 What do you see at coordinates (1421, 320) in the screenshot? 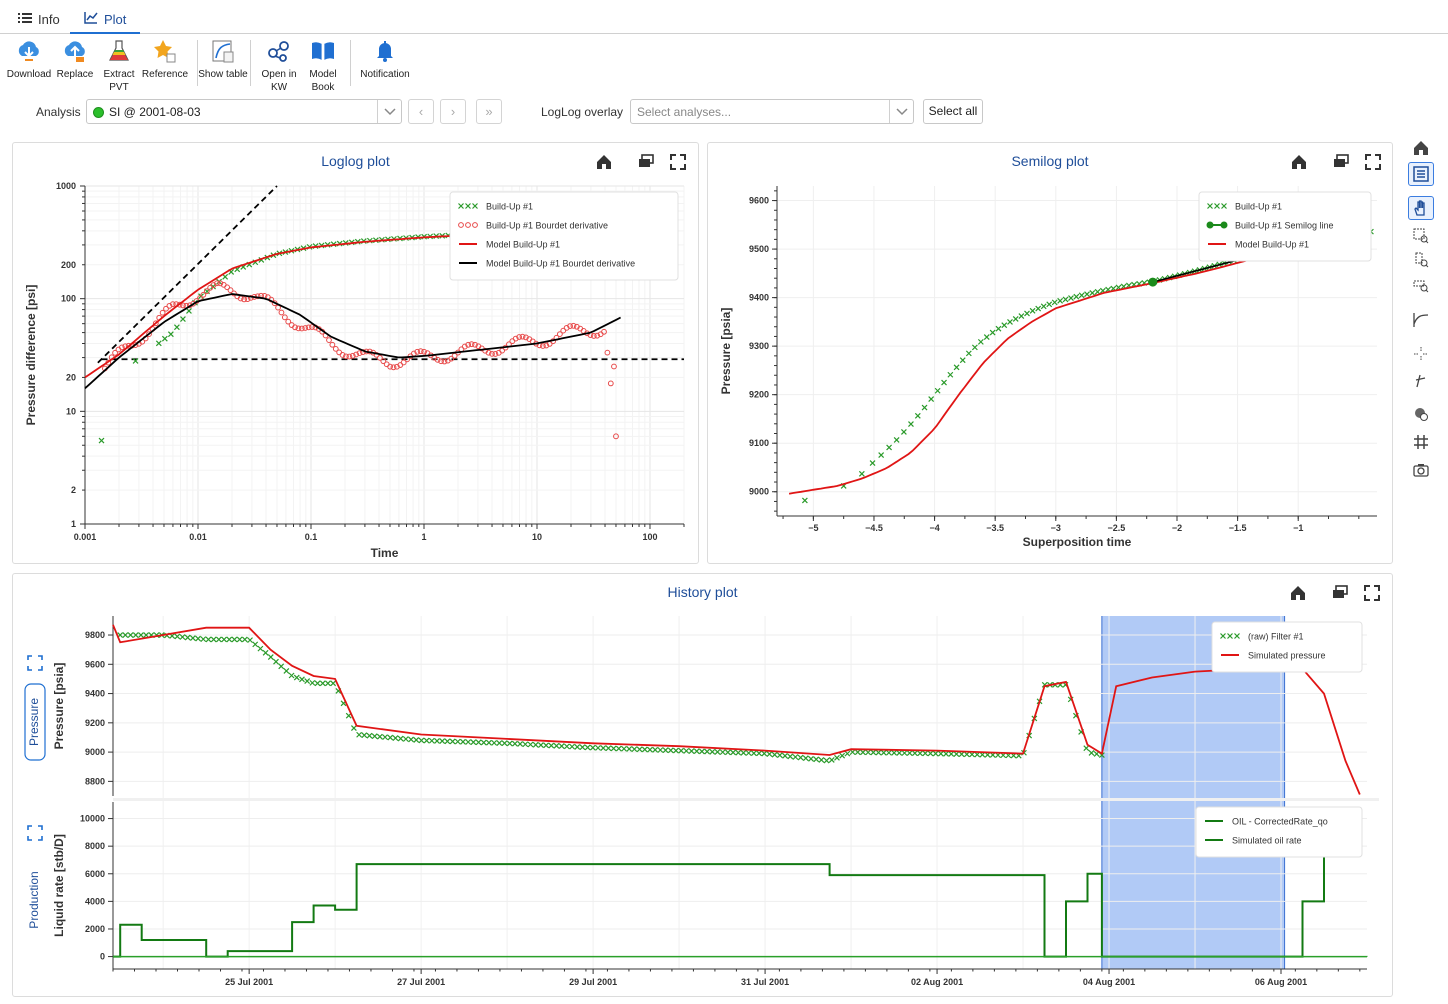
I see `draw-line-button` at bounding box center [1421, 320].